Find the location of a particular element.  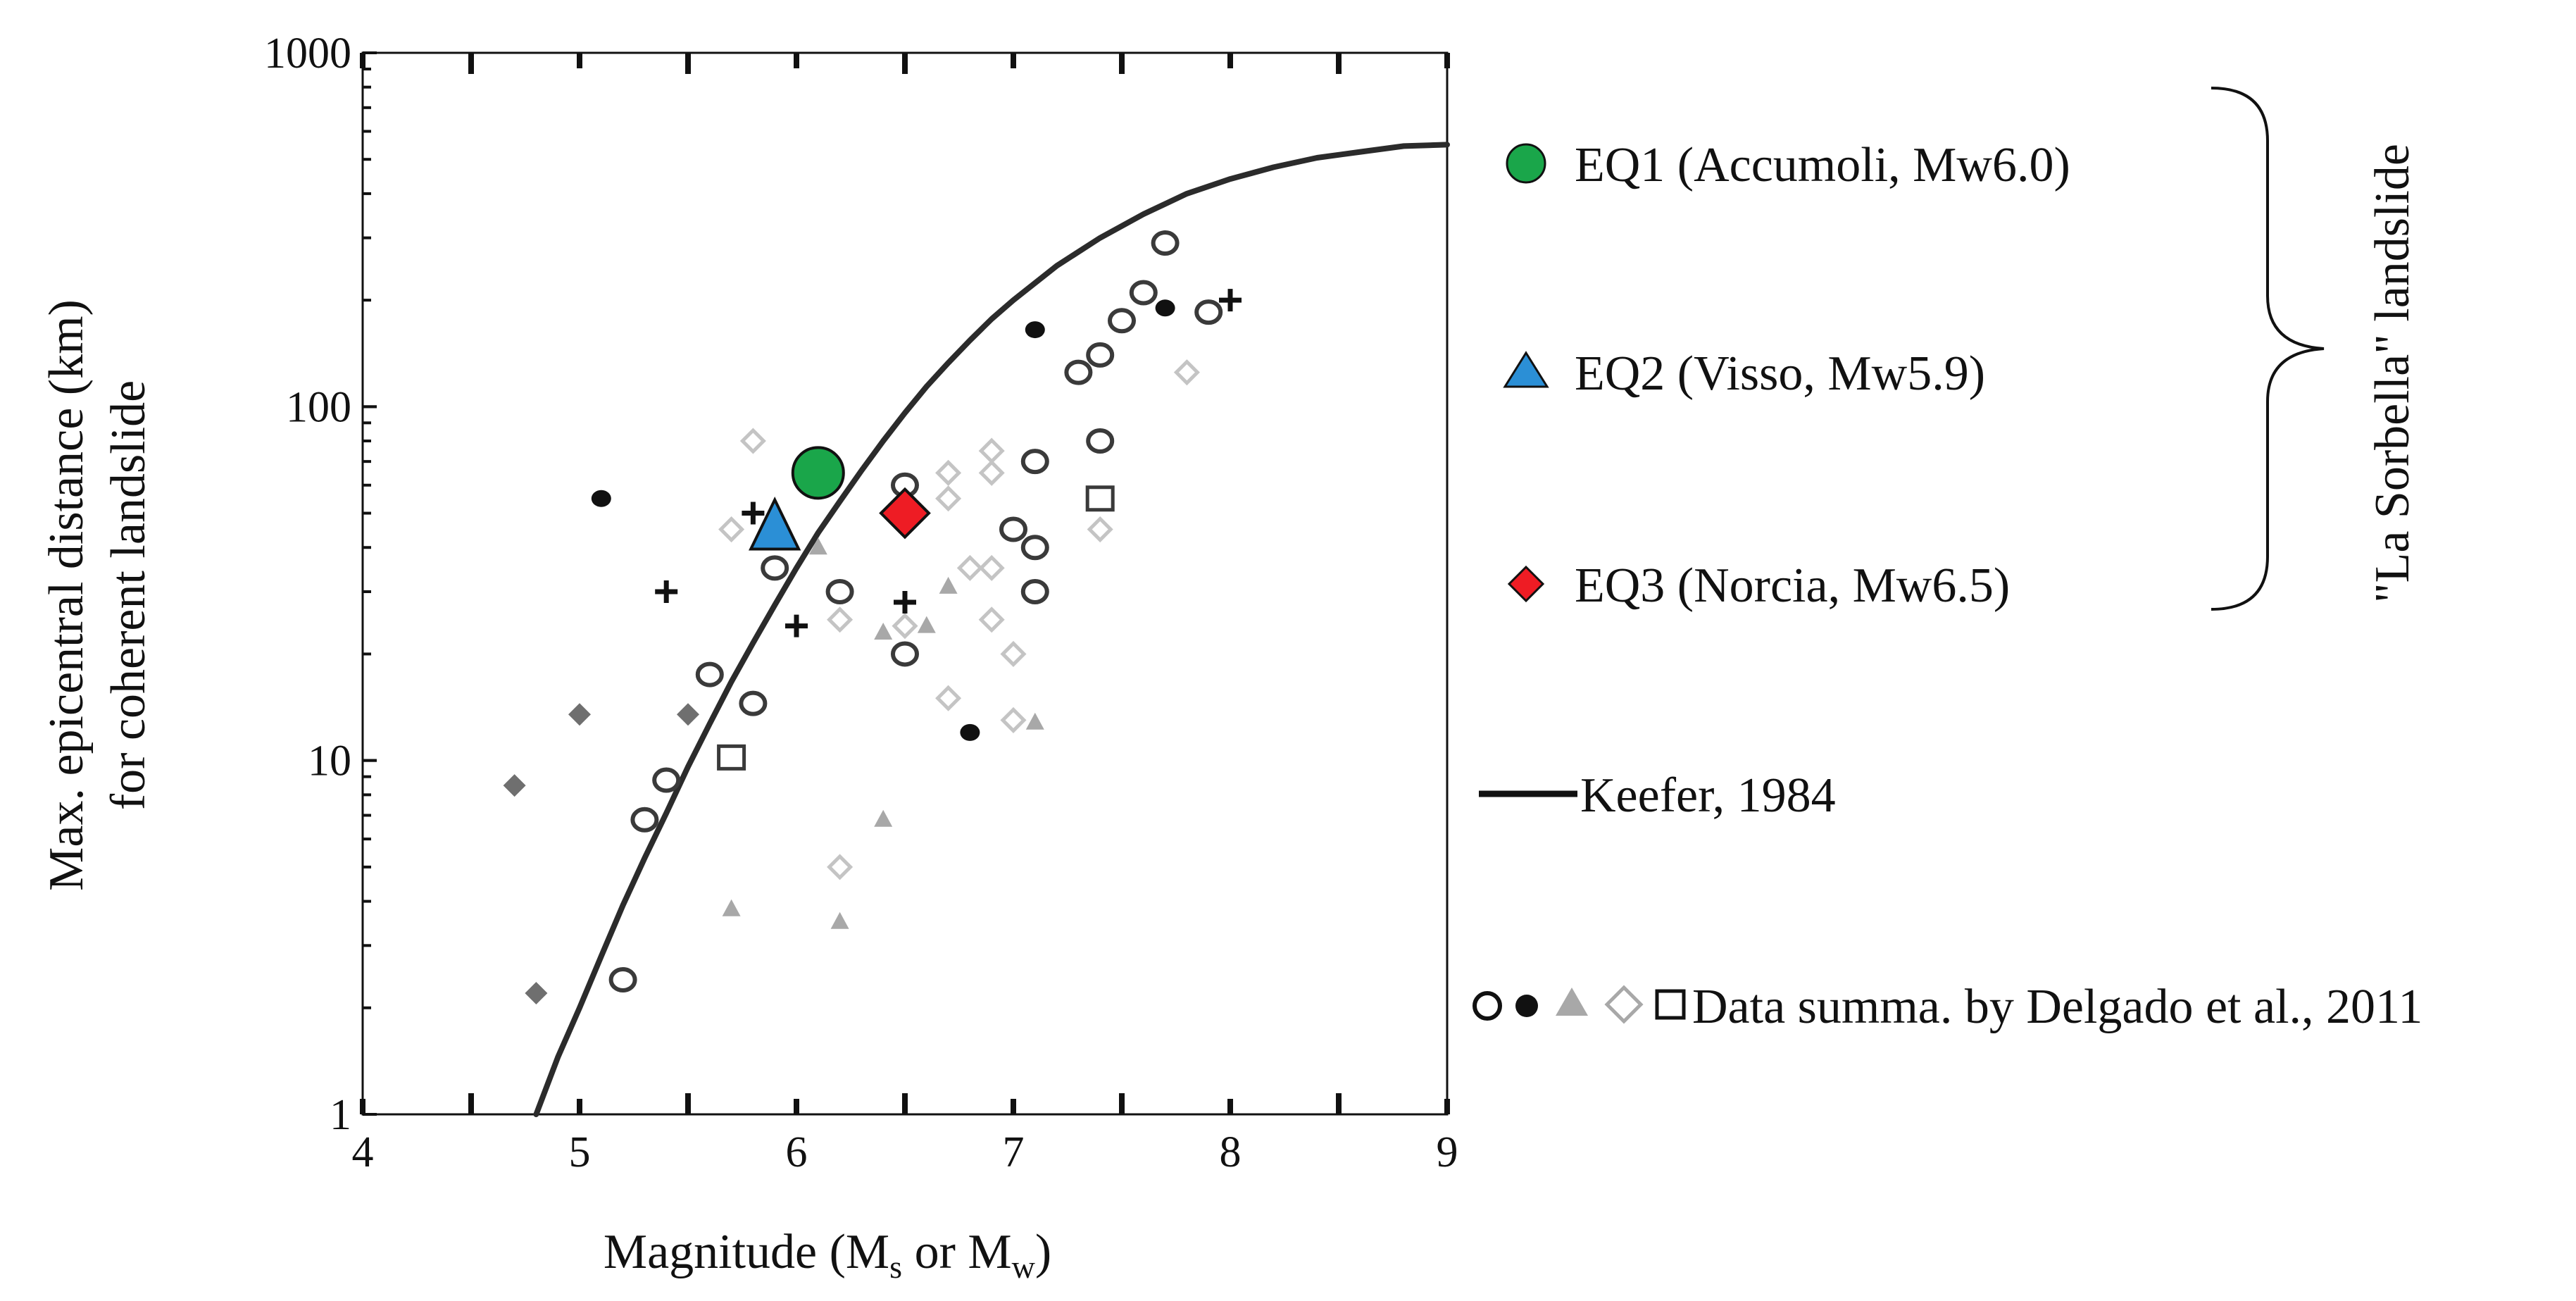

legend-eq3-label: EQ3 (Norcia, Mw6.5) is located at coordinates (1792, 586).